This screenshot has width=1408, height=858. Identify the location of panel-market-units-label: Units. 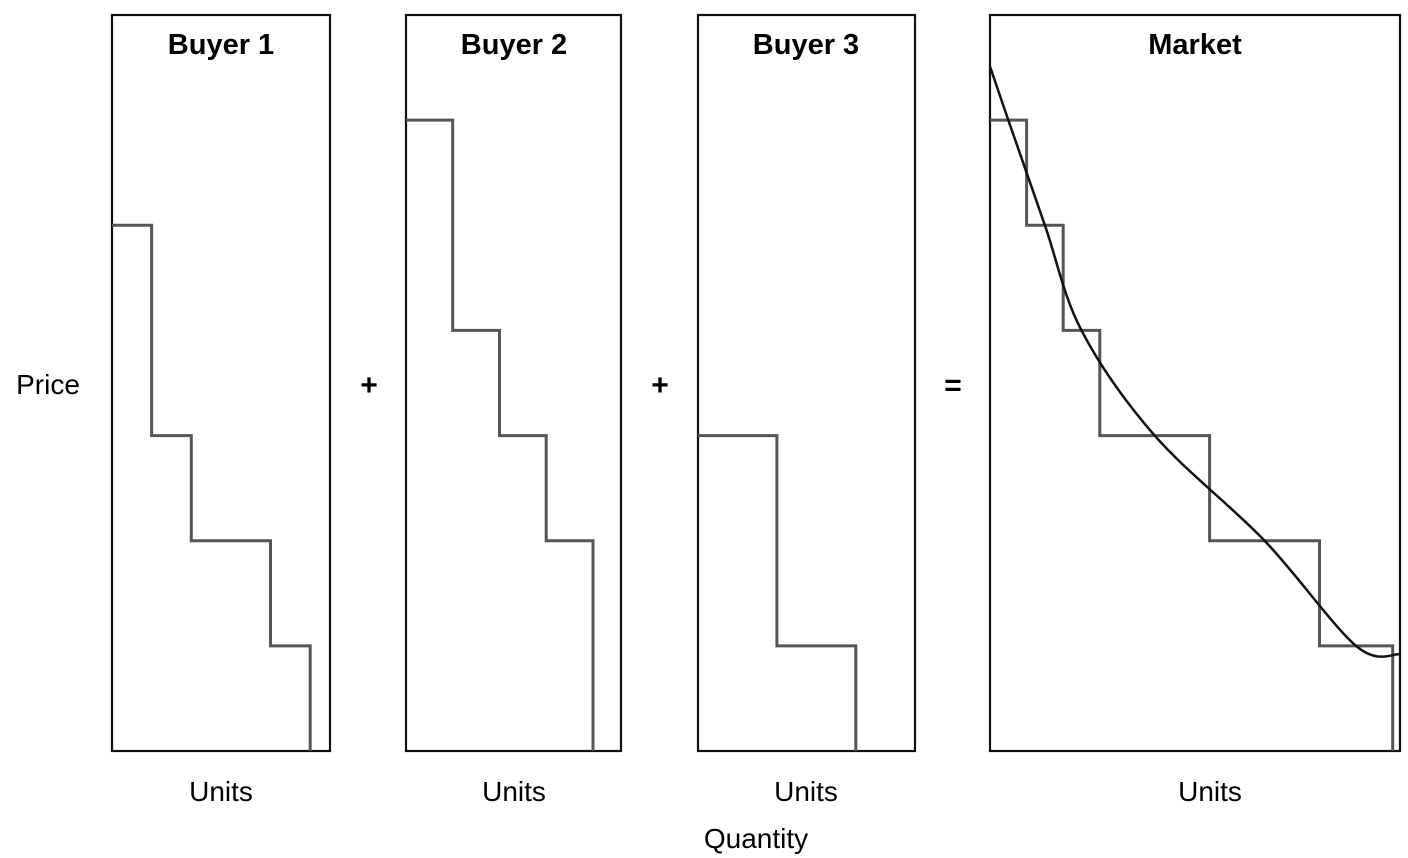
(1210, 791).